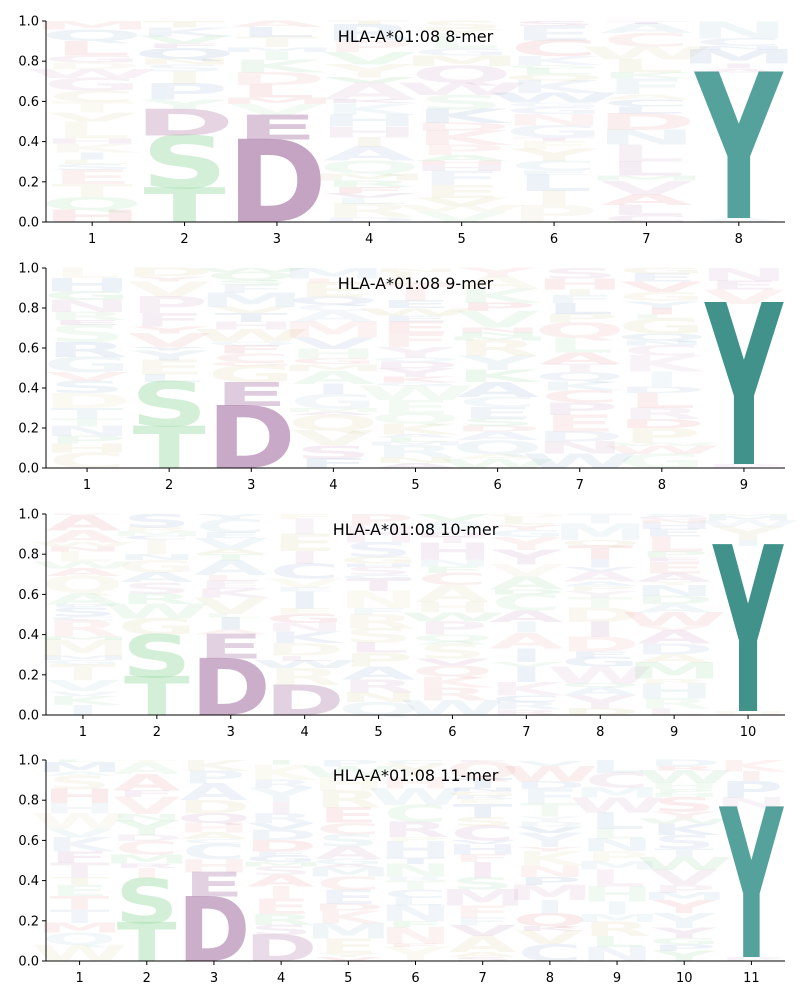  Describe the element at coordinates (378, 732) in the screenshot. I see `x-tick-label: 5` at that location.